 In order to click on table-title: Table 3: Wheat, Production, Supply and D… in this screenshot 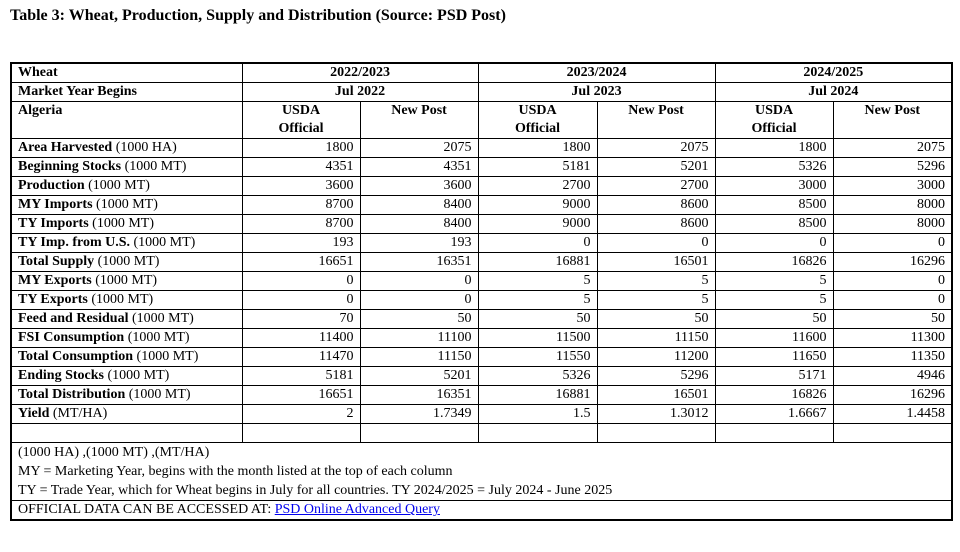, I will do `click(258, 15)`.